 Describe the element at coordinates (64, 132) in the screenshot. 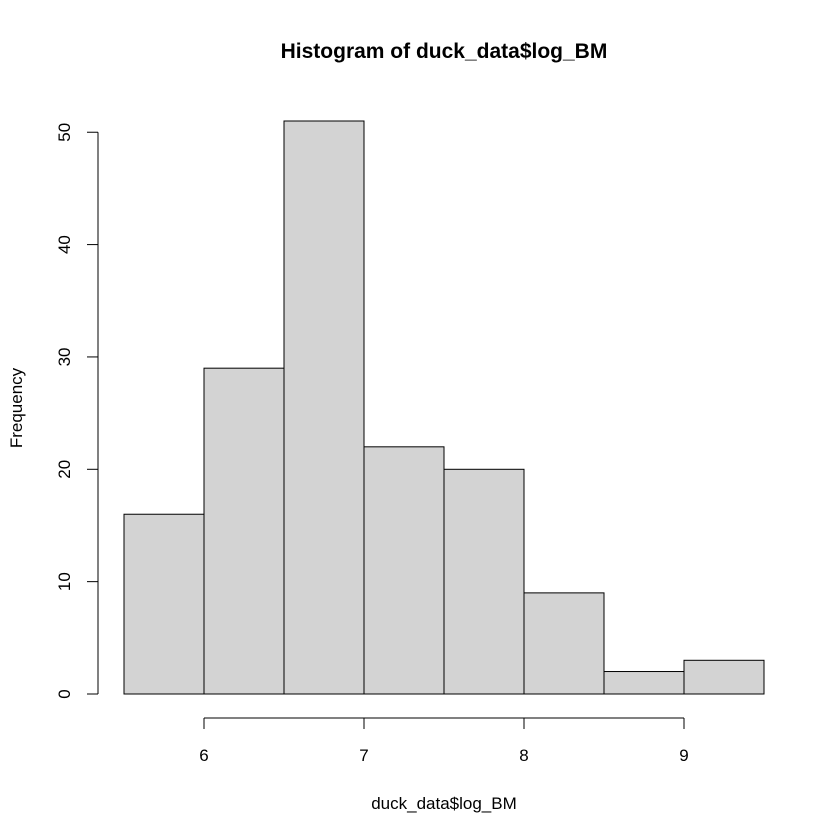

I see `y-tick-label: 50` at that location.